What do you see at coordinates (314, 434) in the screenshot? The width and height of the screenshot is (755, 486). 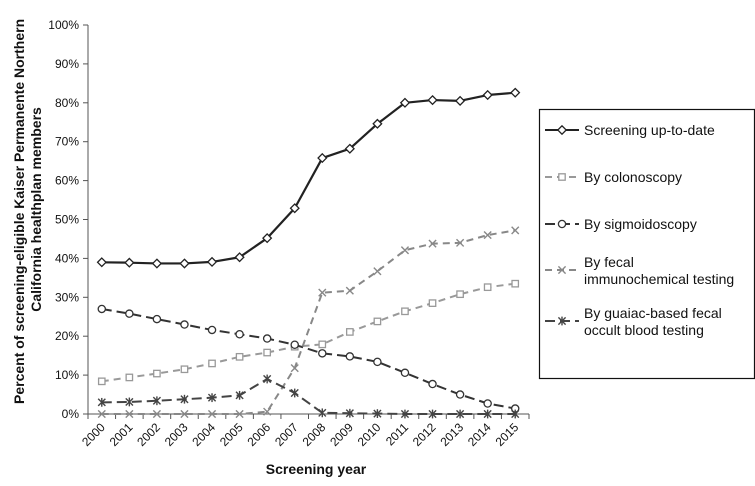 I see `x-tick-label: 2008` at bounding box center [314, 434].